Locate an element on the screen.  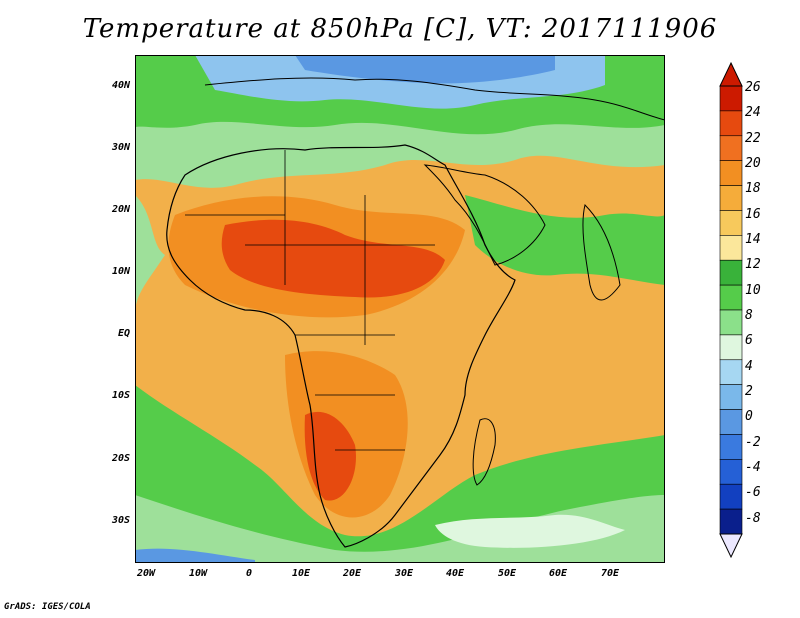
arabia-coastline is located at coordinates (484, 215).